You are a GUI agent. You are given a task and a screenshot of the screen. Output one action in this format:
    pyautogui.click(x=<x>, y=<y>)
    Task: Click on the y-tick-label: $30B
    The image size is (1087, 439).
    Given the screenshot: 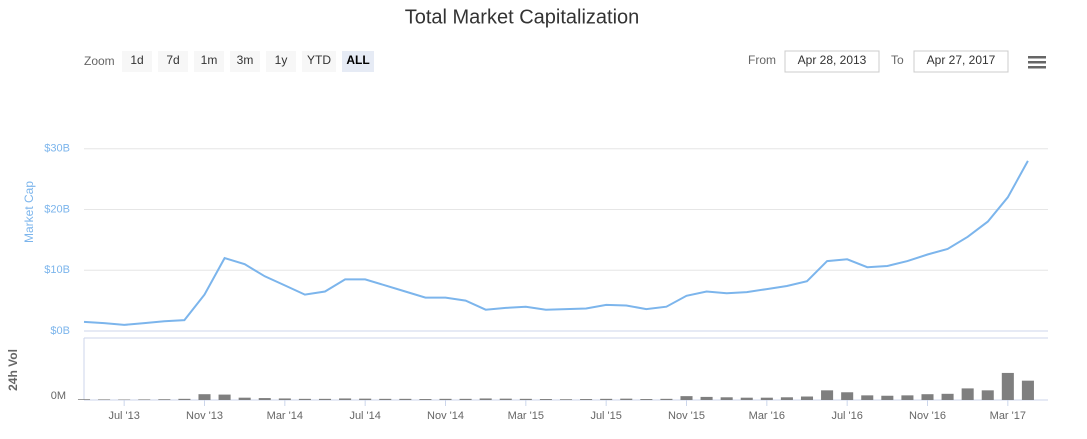 What is the action you would take?
    pyautogui.click(x=57, y=149)
    